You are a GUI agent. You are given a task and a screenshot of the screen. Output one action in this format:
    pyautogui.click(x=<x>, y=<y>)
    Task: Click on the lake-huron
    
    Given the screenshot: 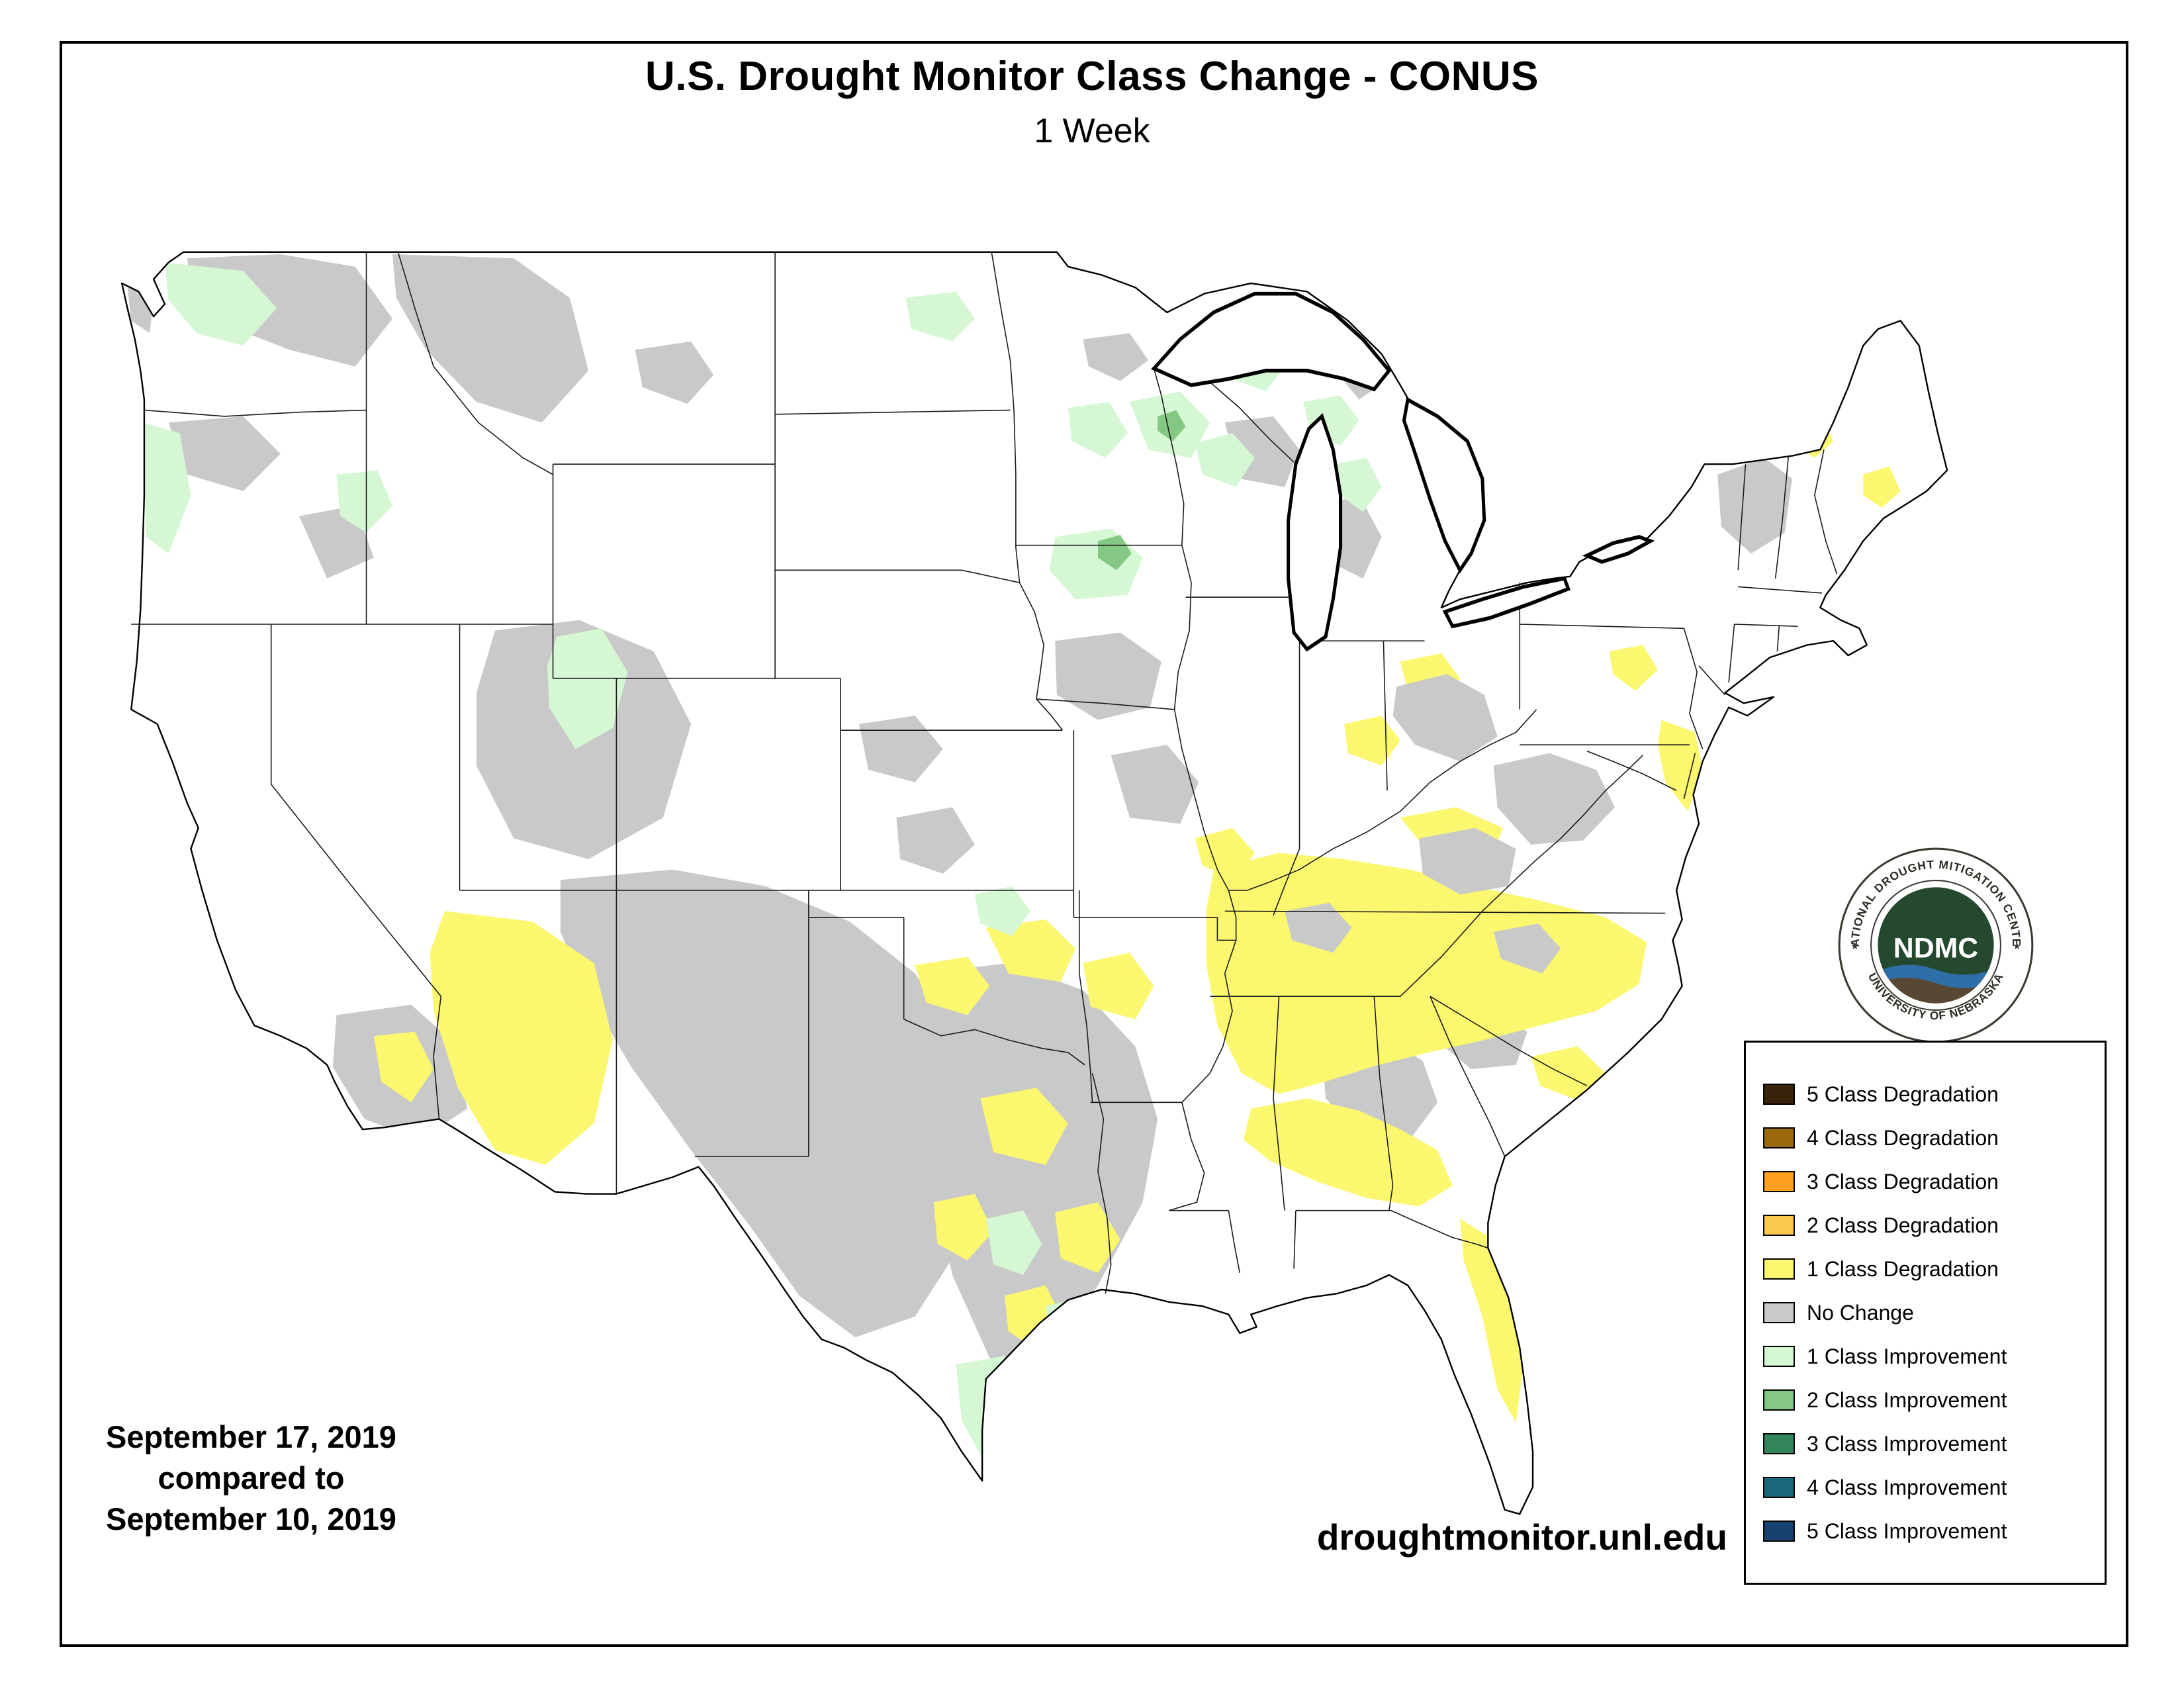 What is the action you would take?
    pyautogui.click(x=1444, y=485)
    